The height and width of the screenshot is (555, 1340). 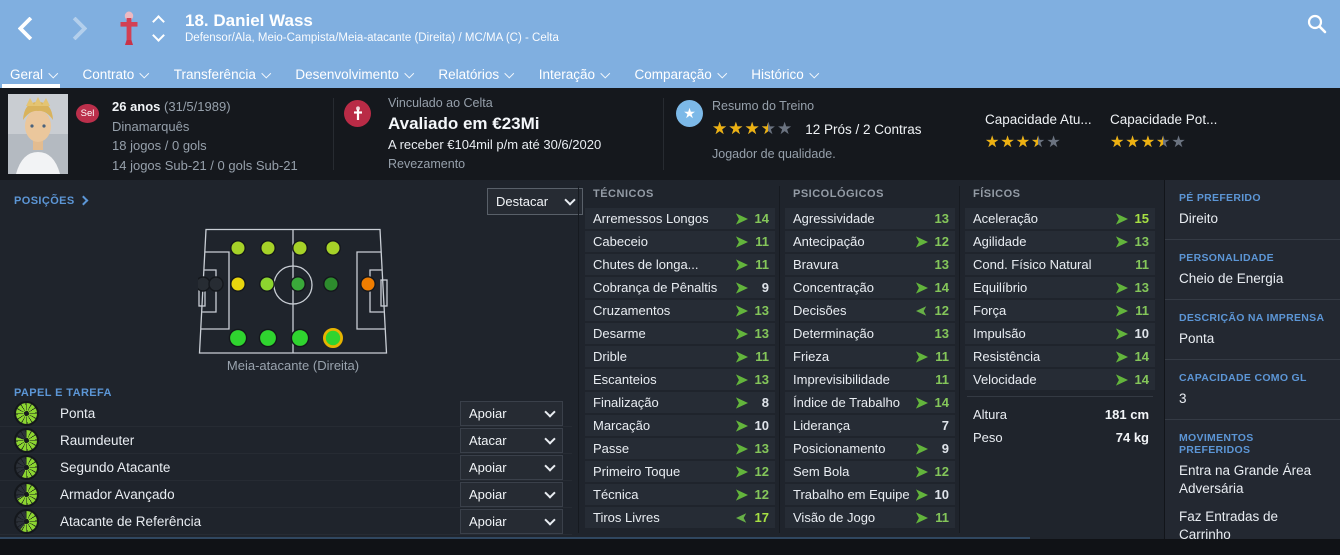 I want to click on role-name: Ponta, so click(x=78, y=413).